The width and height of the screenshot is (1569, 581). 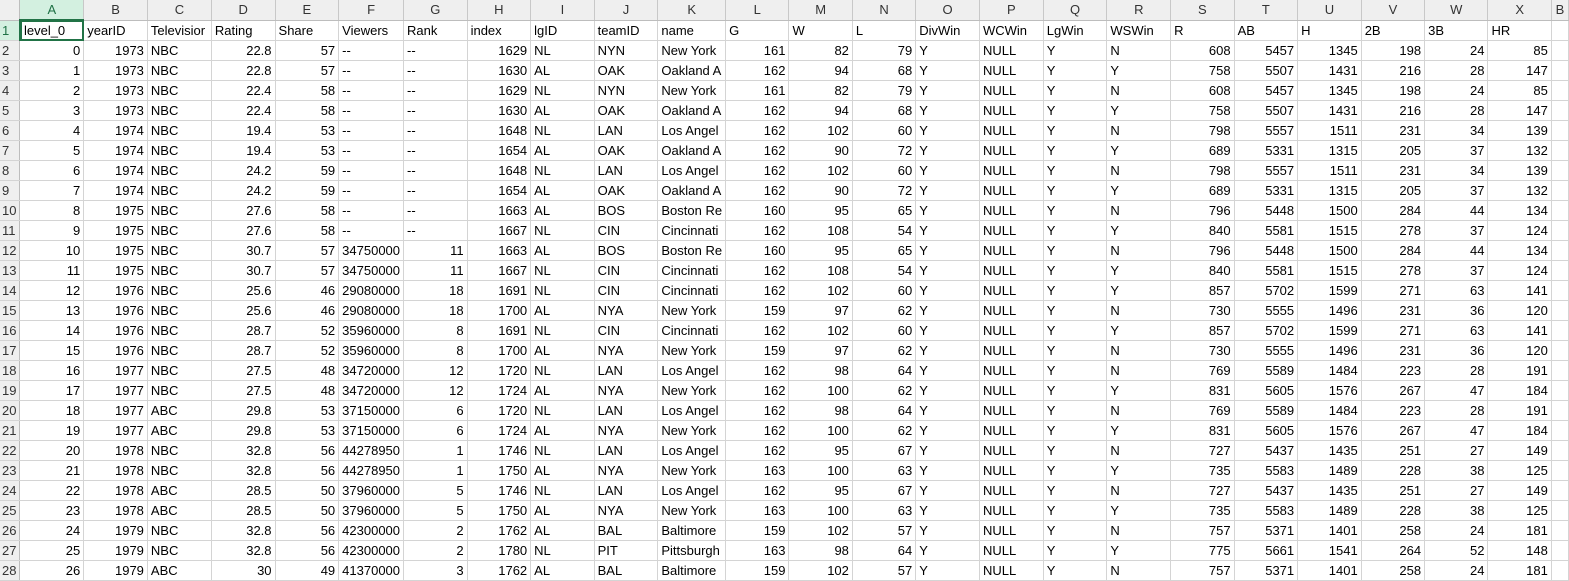 What do you see at coordinates (10, 250) in the screenshot?
I see `row-header: 12` at bounding box center [10, 250].